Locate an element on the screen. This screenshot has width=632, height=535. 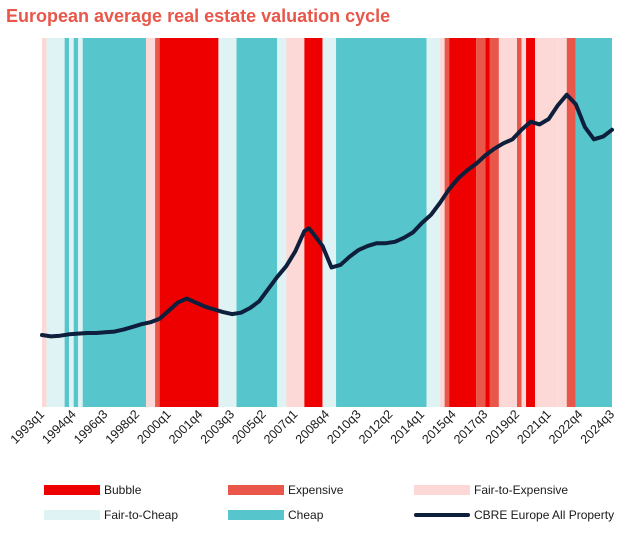
x-tick-label: 2003q3 is located at coordinates (217, 426).